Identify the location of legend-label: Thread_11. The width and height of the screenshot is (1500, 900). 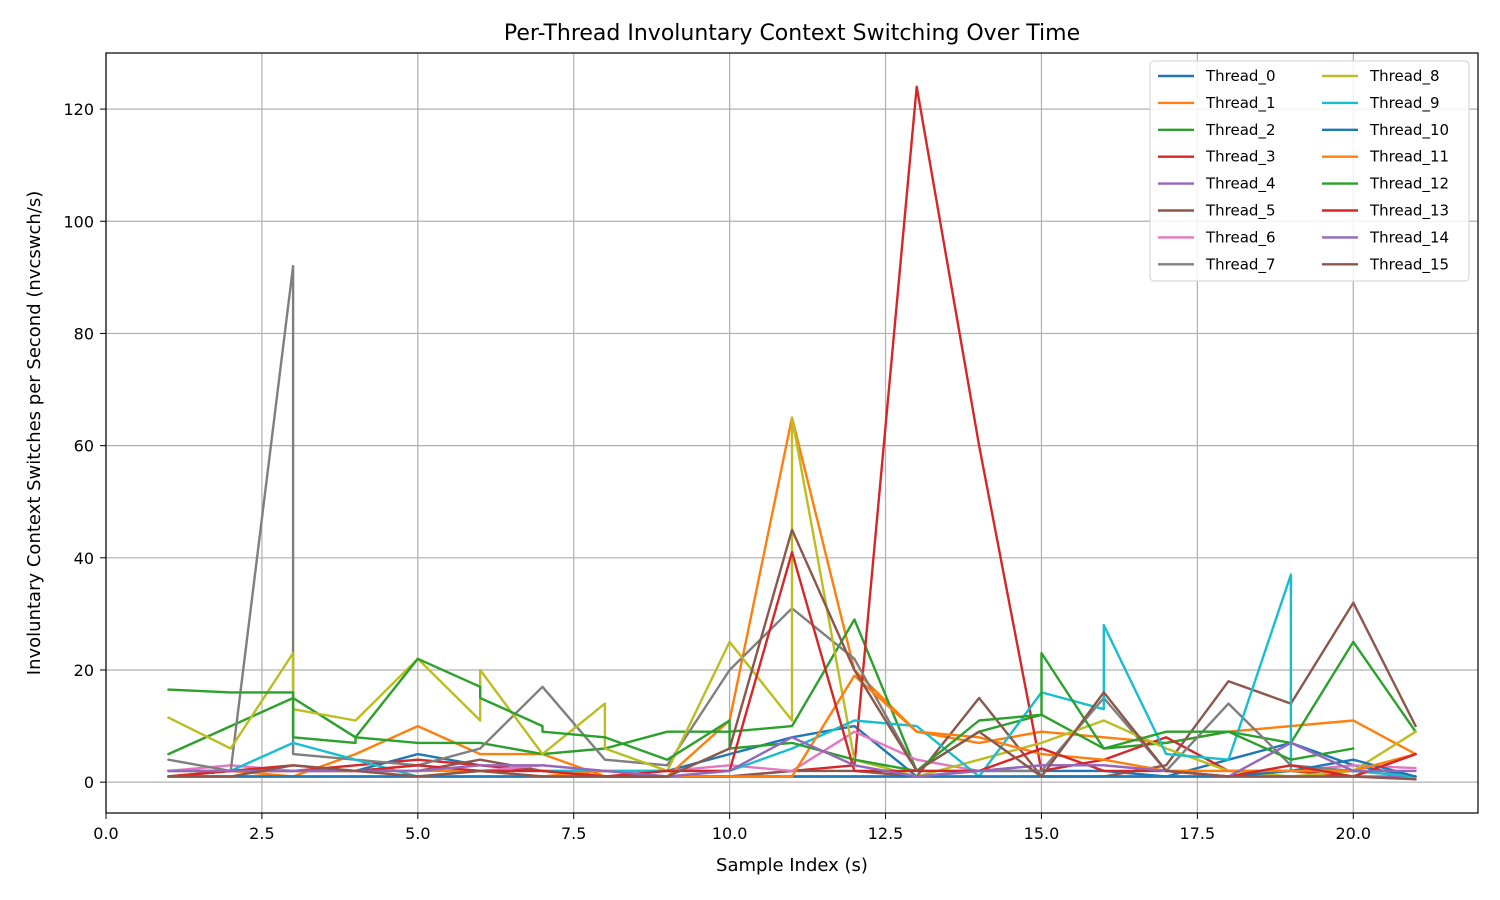
(1409, 157).